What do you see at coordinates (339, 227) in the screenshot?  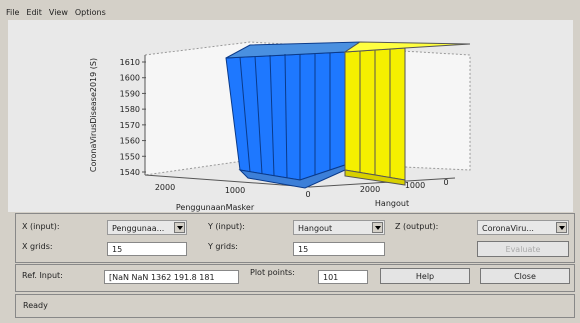 I see `y-input-dropdown: Hangout` at bounding box center [339, 227].